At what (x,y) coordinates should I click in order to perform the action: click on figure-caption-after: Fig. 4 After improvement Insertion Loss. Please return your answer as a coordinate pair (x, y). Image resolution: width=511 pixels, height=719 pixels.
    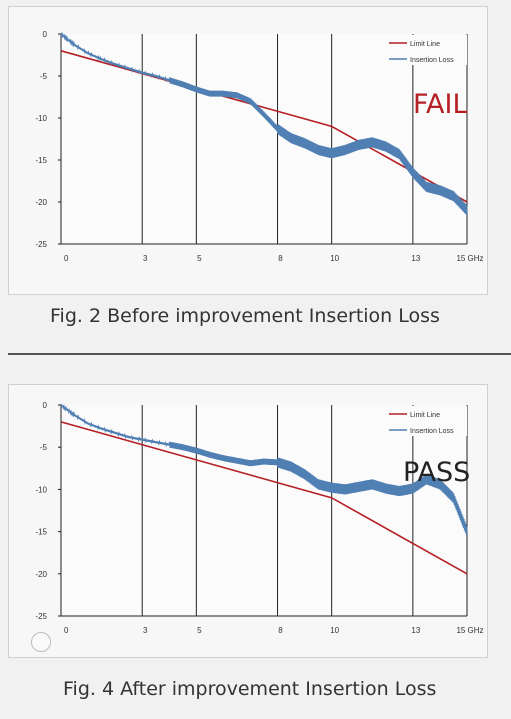
    Looking at the image, I should click on (250, 689).